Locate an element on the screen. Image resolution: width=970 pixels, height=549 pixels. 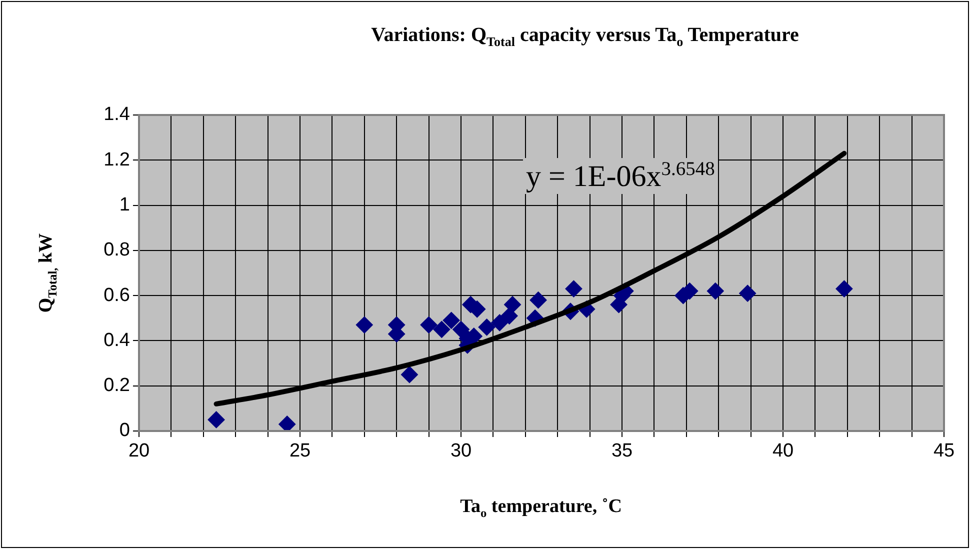
y-tick-label: 0.2 is located at coordinates (117, 385).